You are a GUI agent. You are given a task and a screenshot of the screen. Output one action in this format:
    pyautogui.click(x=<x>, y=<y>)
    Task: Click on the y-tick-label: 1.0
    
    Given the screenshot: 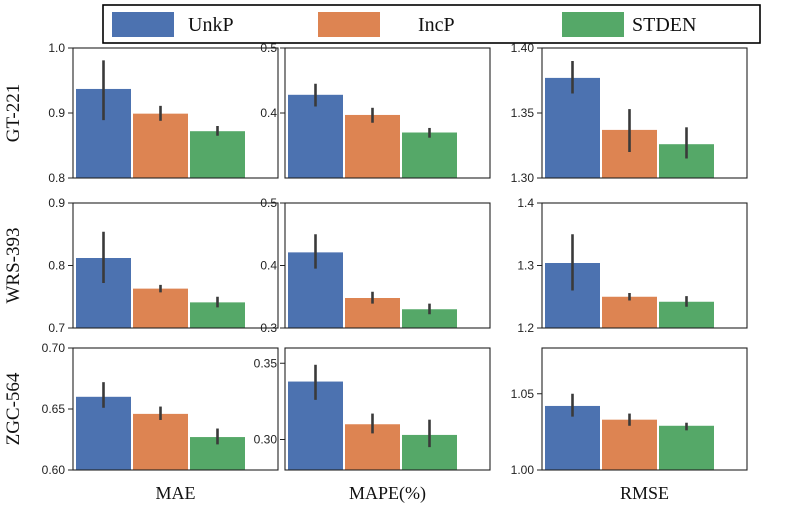 What is the action you would take?
    pyautogui.click(x=56, y=48)
    